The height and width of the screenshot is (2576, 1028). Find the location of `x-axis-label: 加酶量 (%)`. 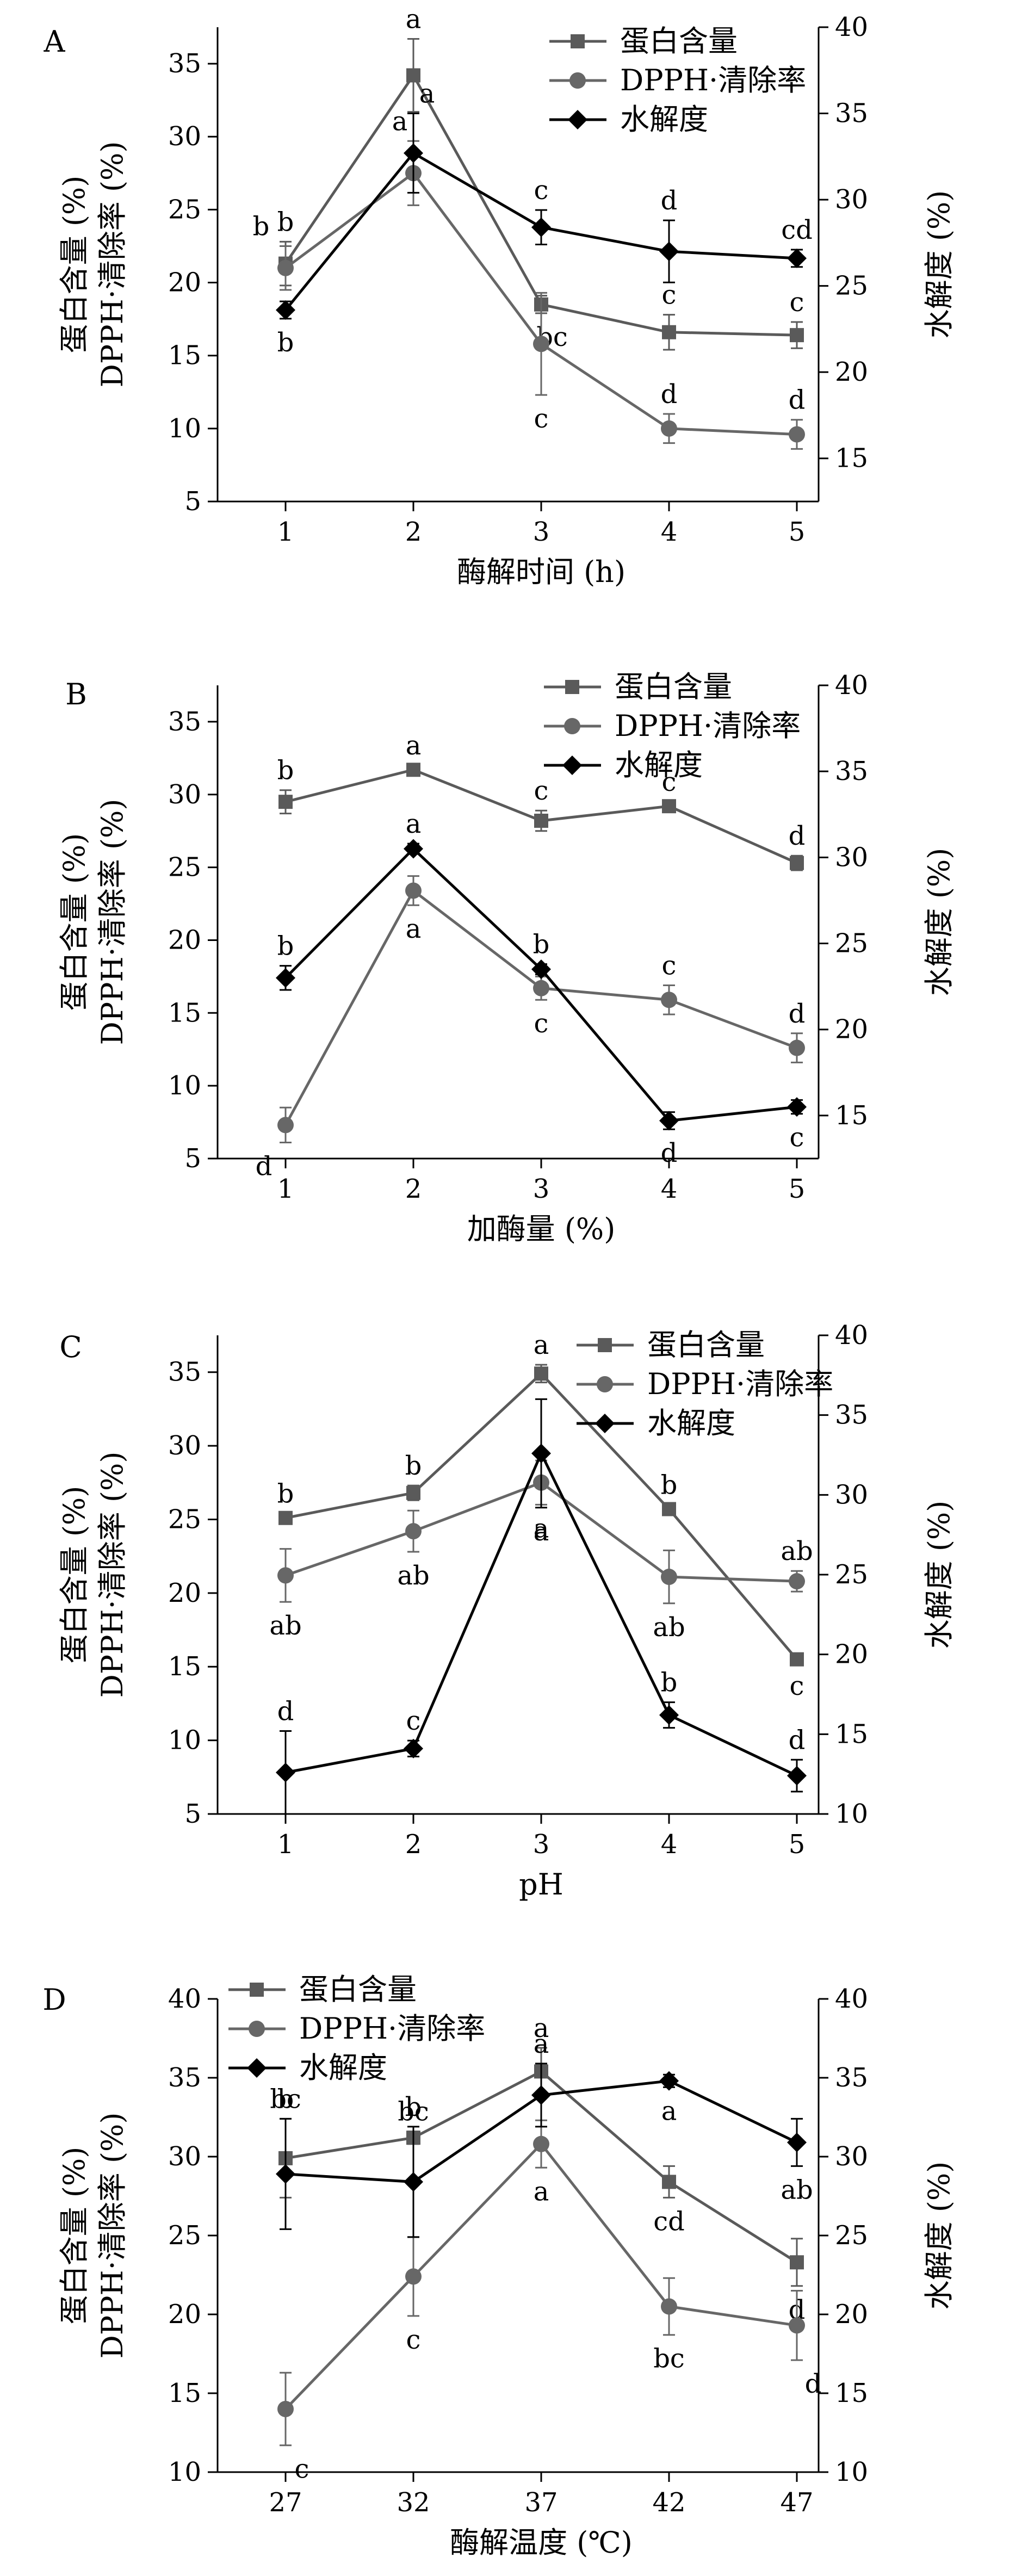

x-axis-label: 加酶量 (%) is located at coordinates (541, 1229).